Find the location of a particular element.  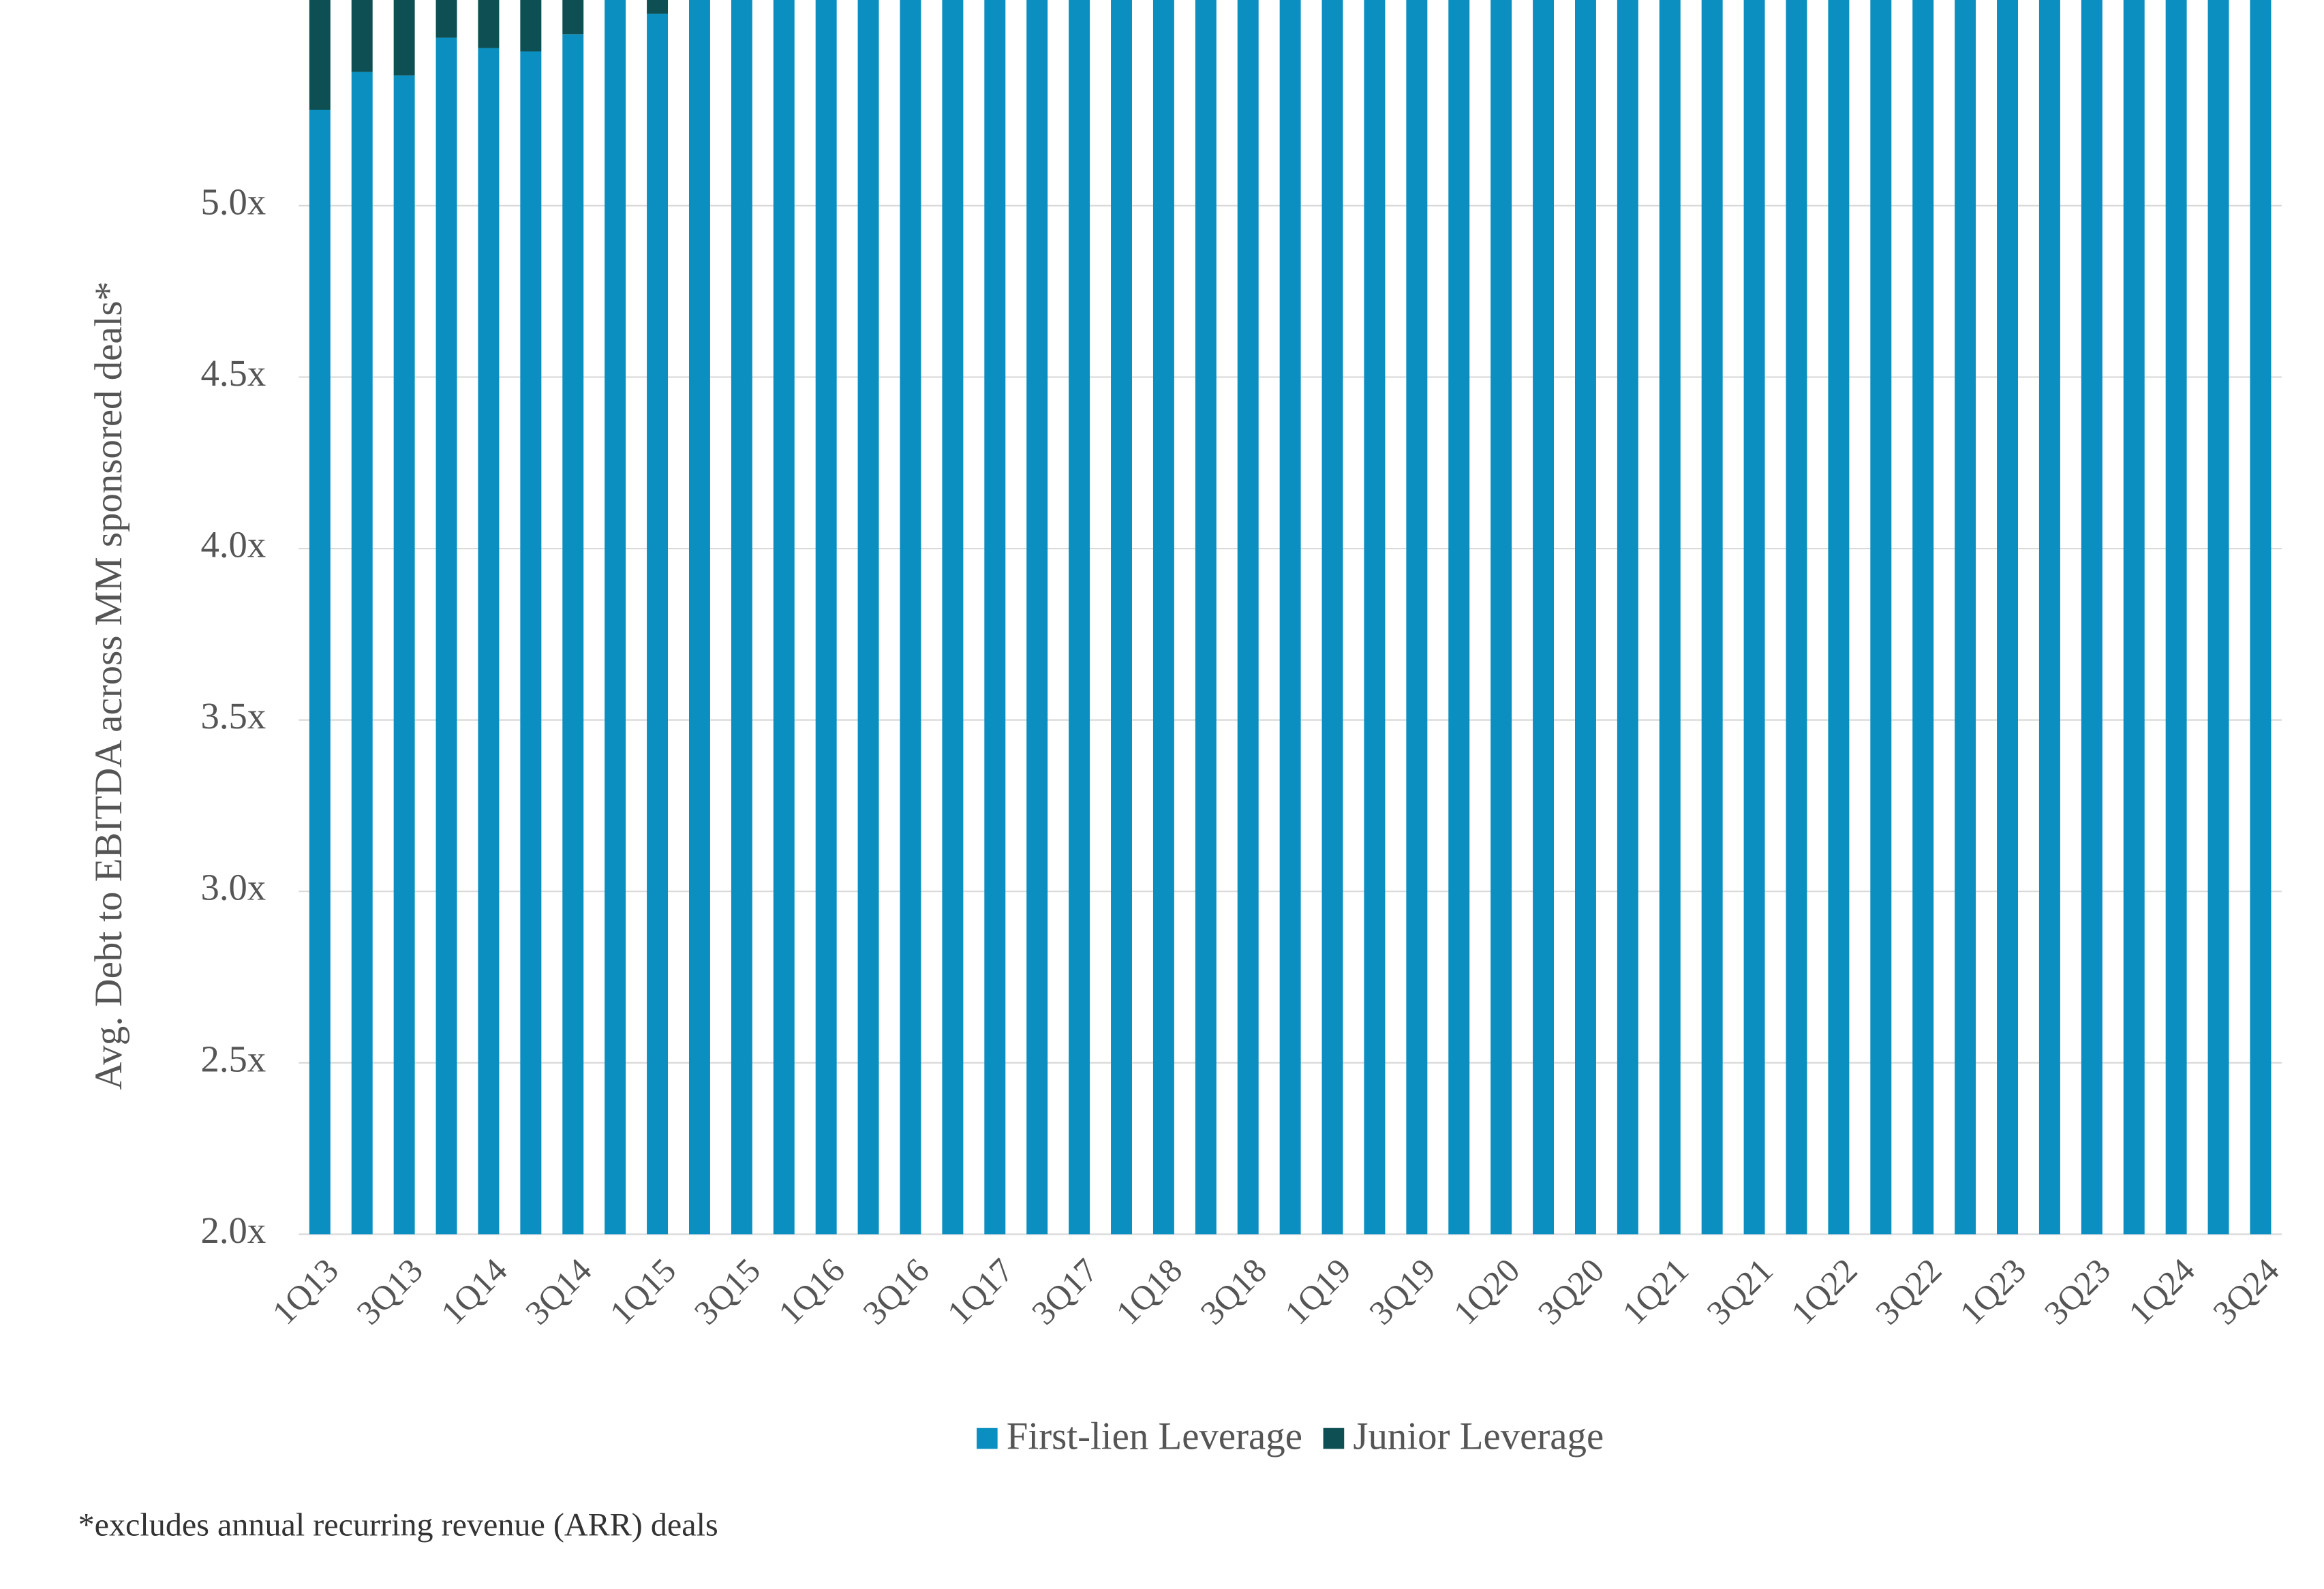

x-tick-label: 1Q23 is located at coordinates (1993, 1291).